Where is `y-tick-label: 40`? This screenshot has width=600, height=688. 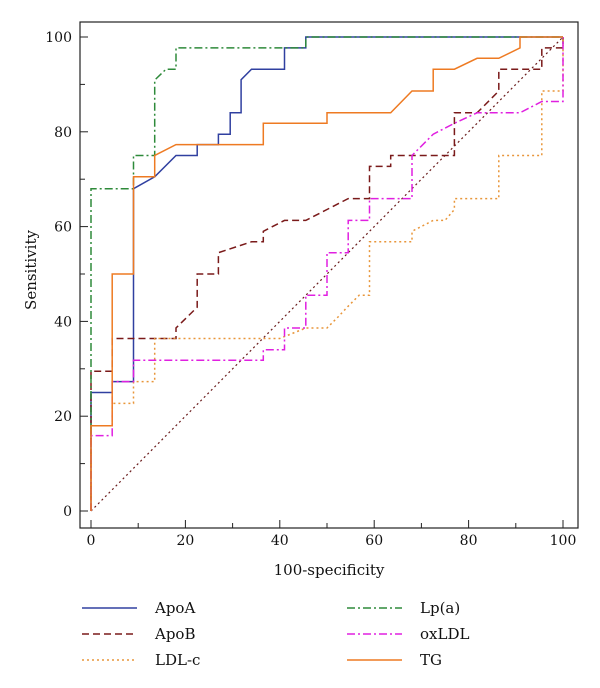 y-tick-label: 40 is located at coordinates (63, 322).